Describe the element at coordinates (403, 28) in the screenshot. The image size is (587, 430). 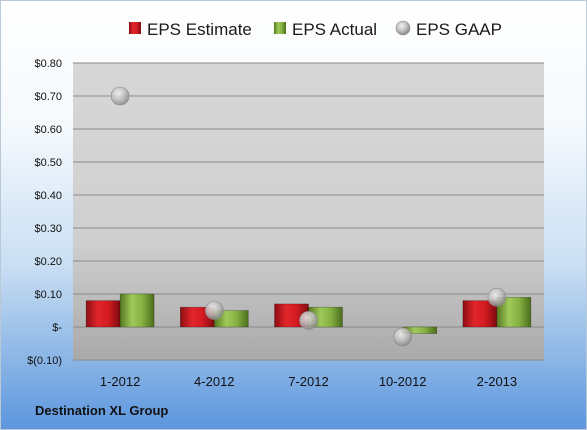
I see `legend-marker-eps-gaap` at that location.